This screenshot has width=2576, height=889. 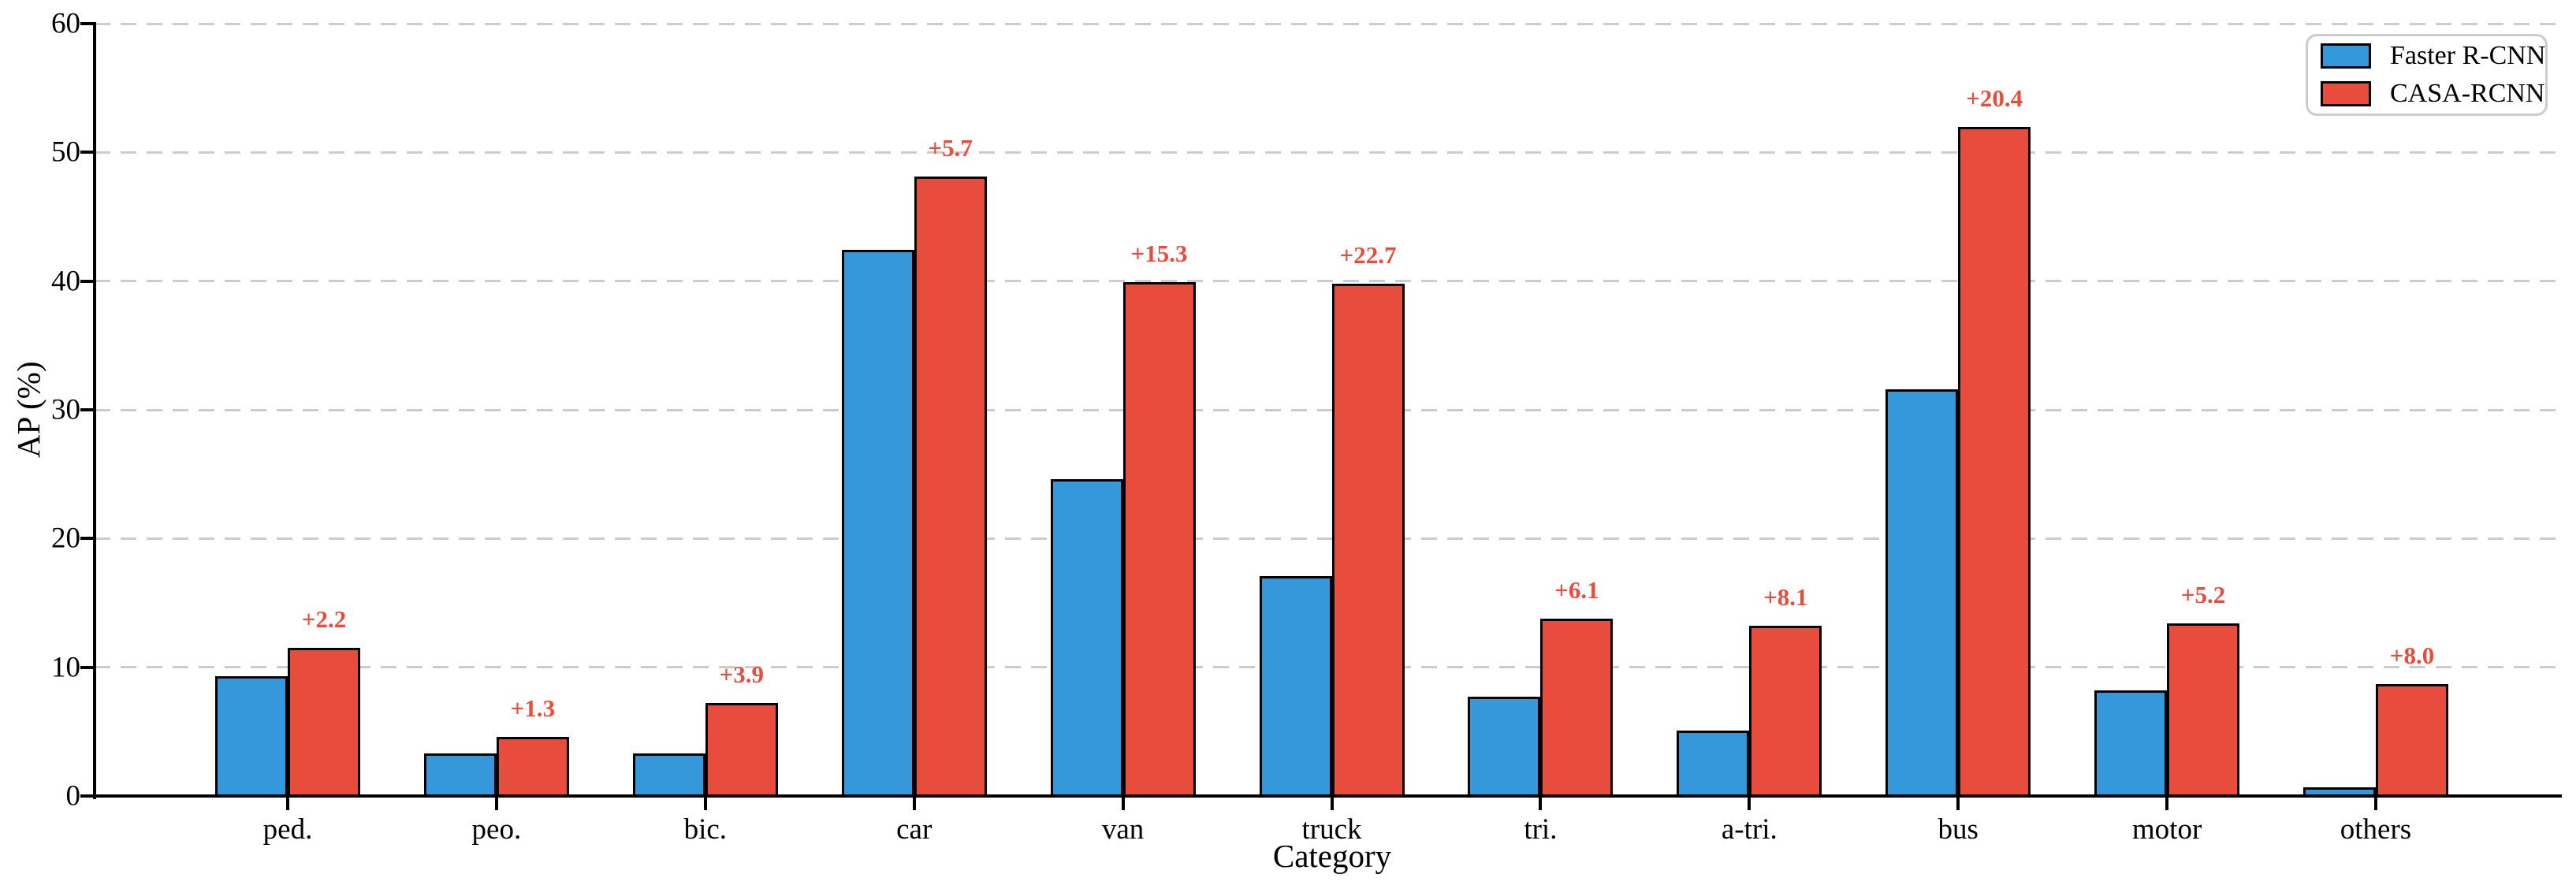 I want to click on delta-annotation-9: +5.2, so click(x=2203, y=595).